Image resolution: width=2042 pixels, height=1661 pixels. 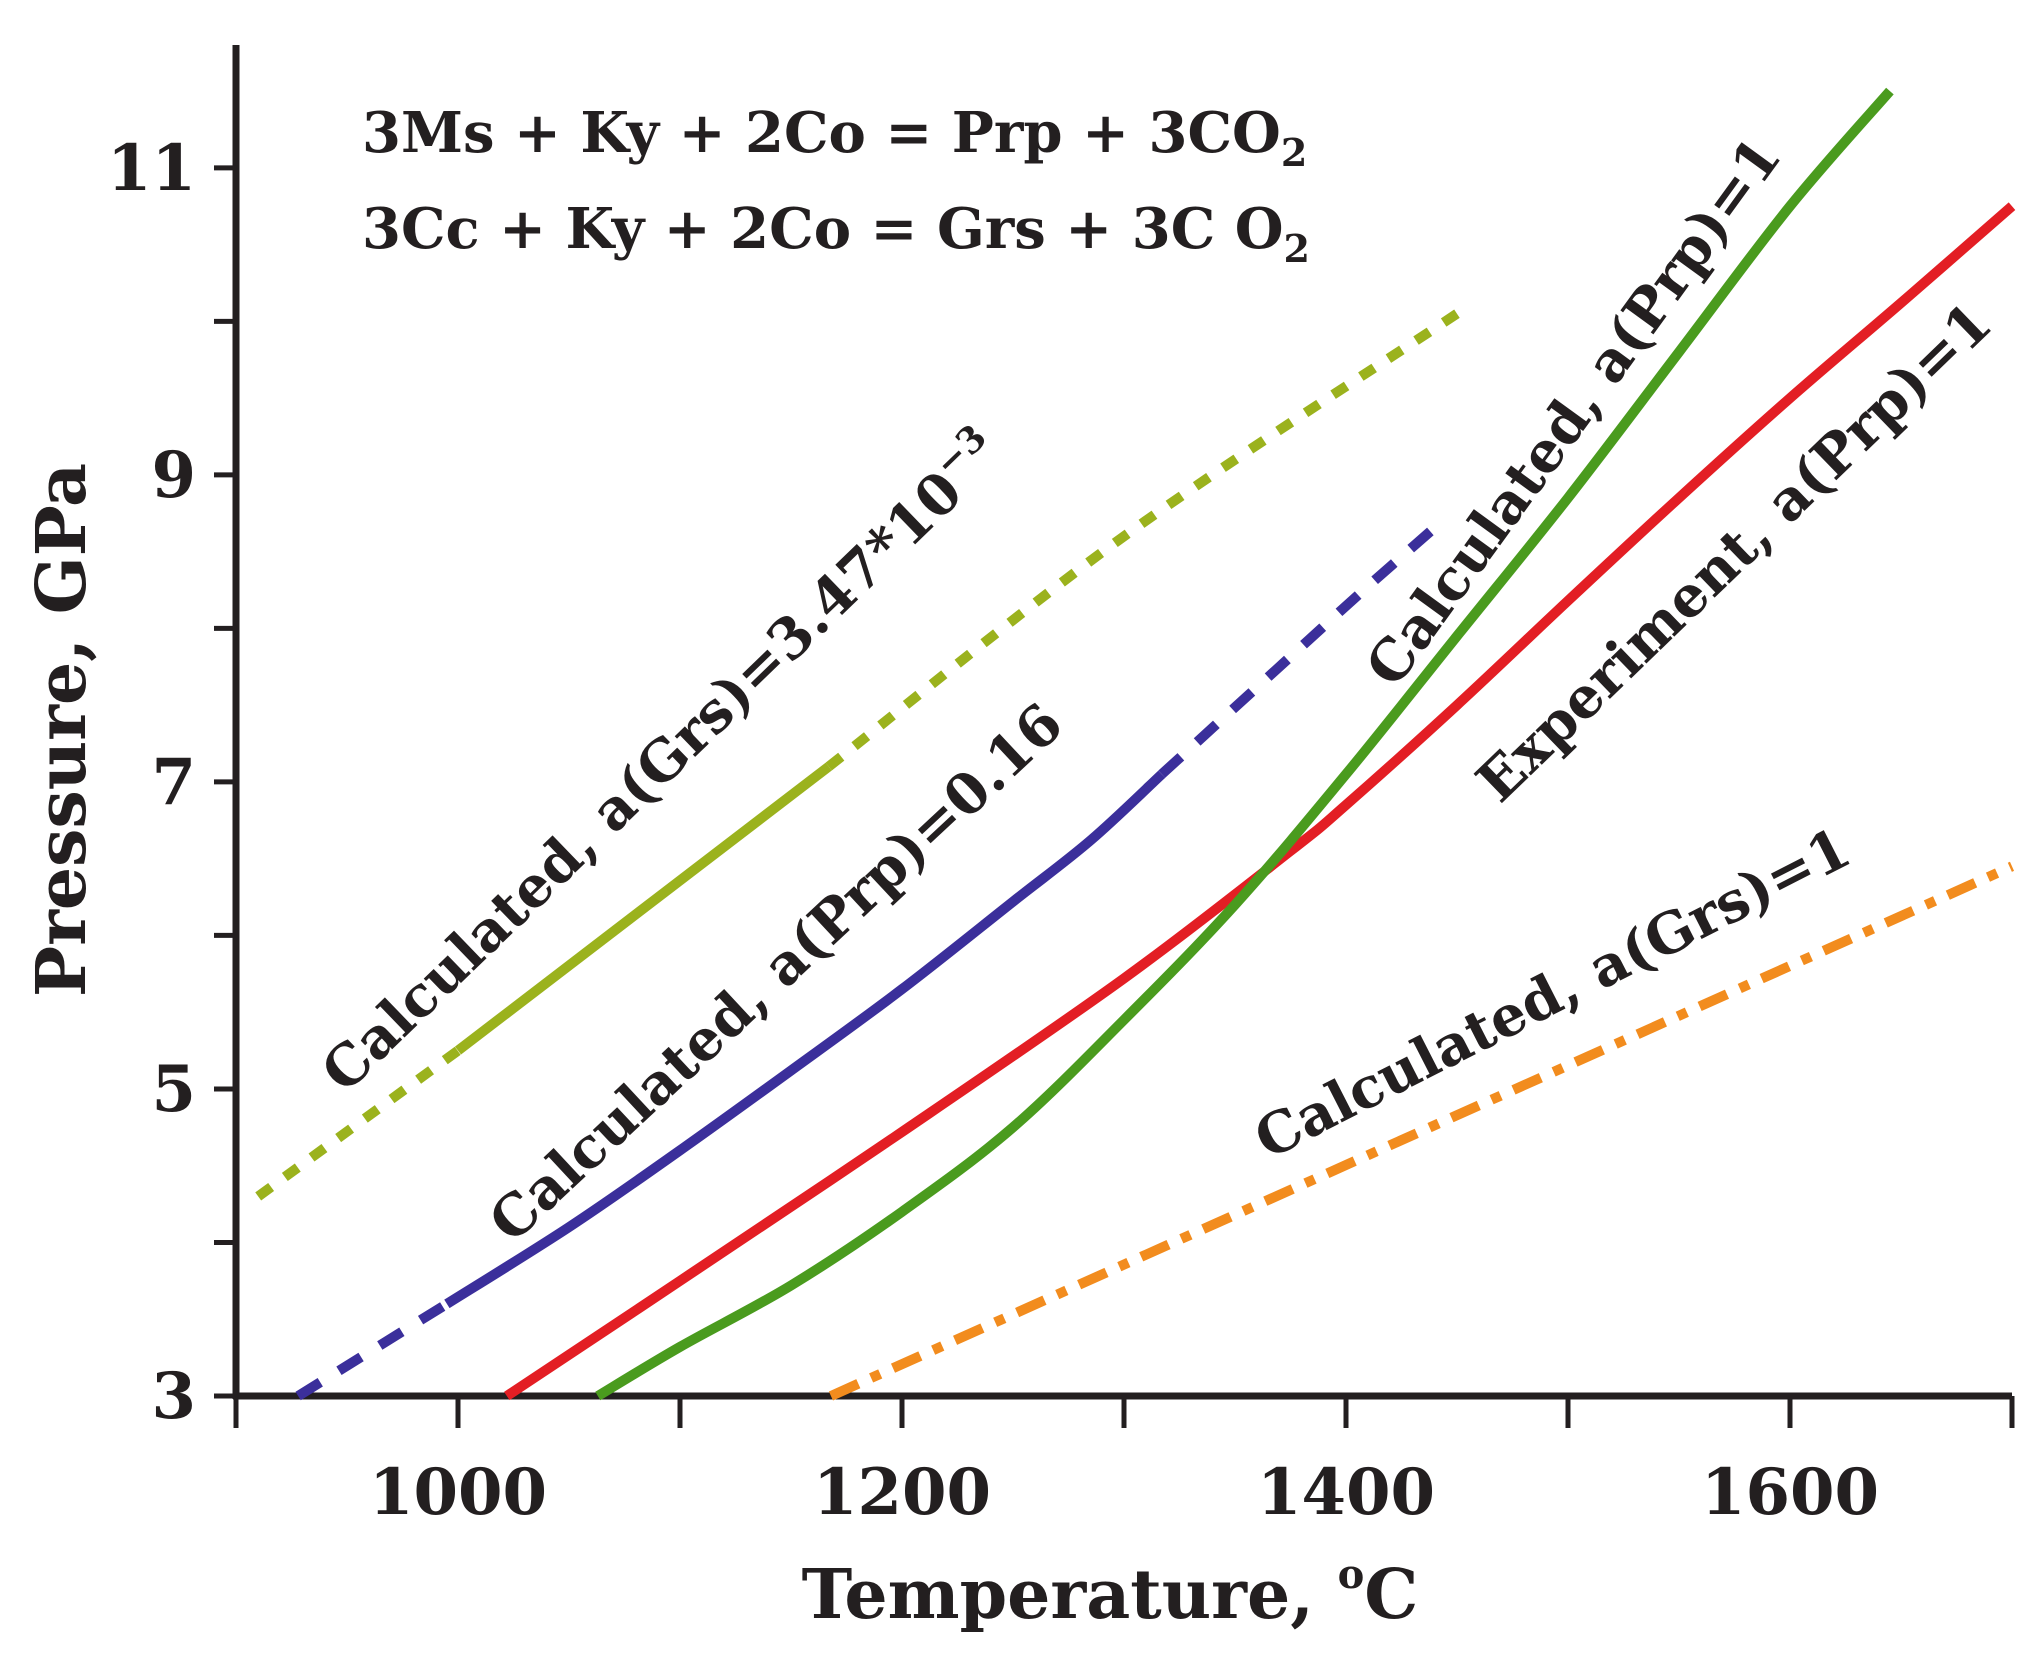 What do you see at coordinates (643, 908) in the screenshot?
I see `series-0-solid-line` at bounding box center [643, 908].